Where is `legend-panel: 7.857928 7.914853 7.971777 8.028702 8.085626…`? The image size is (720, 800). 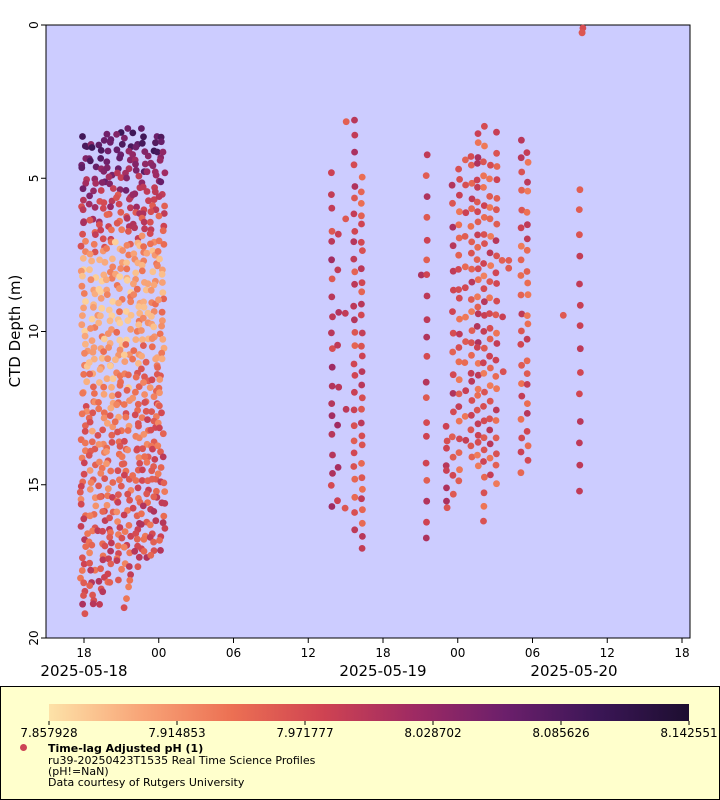 legend-panel: 7.857928 7.914853 7.971777 8.028702 8.085626… is located at coordinates (360, 743).